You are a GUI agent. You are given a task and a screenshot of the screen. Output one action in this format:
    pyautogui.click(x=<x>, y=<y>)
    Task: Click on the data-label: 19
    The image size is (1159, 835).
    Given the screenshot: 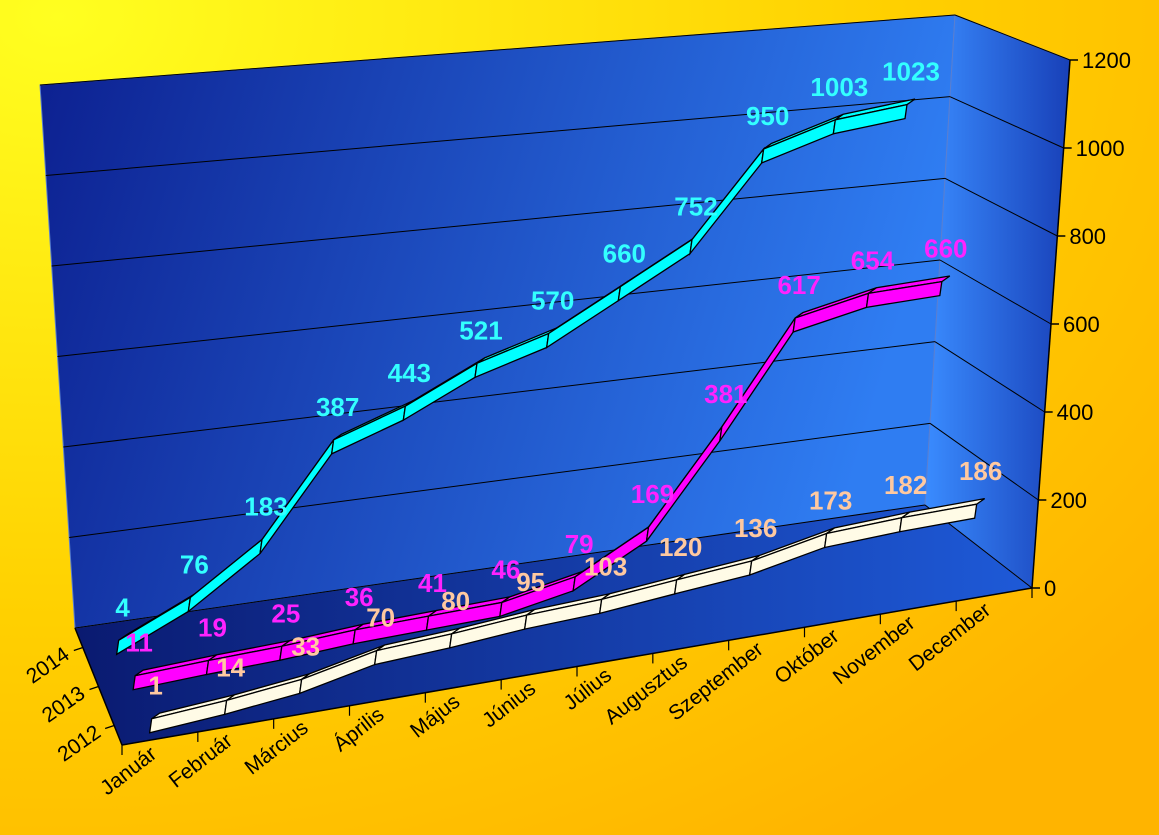 What is the action you would take?
    pyautogui.click(x=212, y=628)
    